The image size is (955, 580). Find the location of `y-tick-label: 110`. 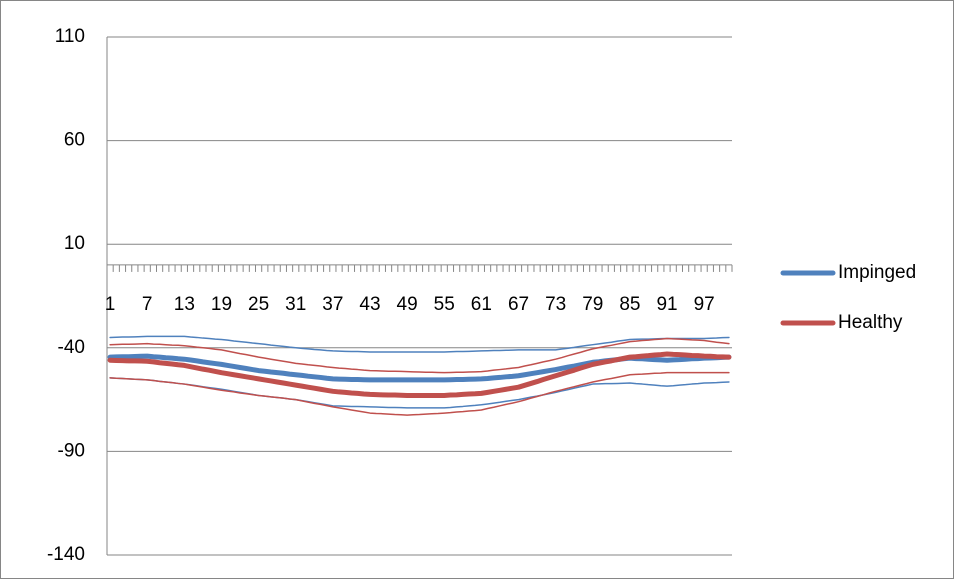

y-tick-label: 110 is located at coordinates (70, 36).